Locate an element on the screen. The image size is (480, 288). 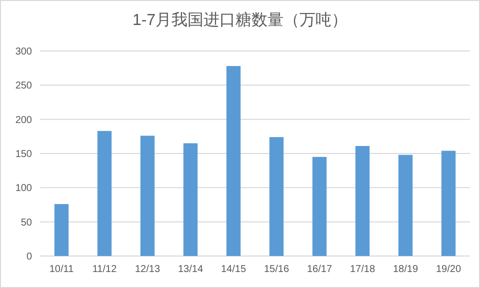
x-tick-label: 19/20 is located at coordinates (449, 269).